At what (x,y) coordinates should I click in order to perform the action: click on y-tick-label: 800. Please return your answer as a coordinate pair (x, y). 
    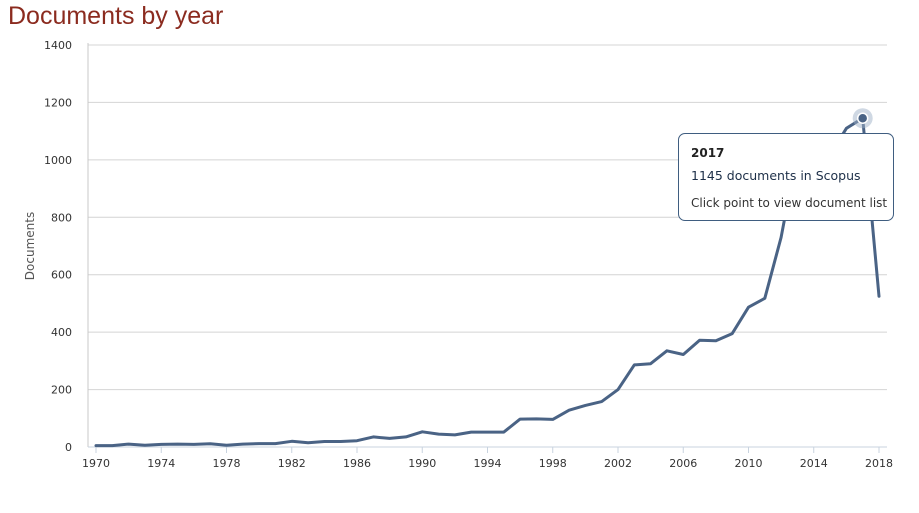
    Looking at the image, I should click on (61, 217).